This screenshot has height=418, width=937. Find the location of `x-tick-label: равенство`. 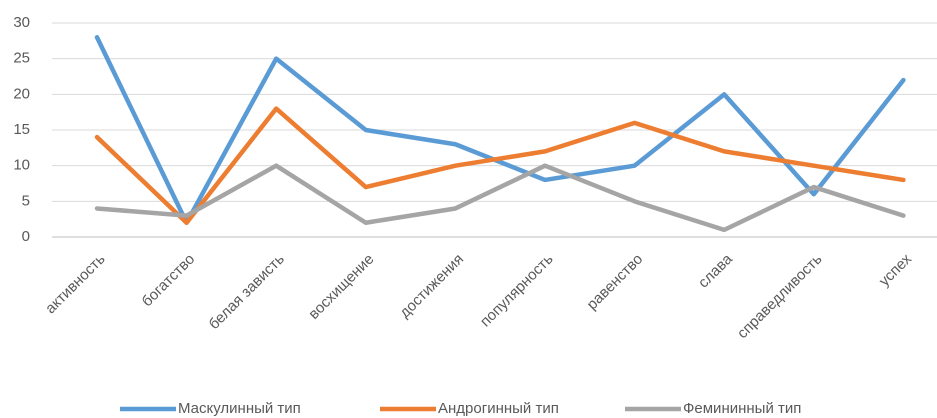

x-tick-label: равенство is located at coordinates (615, 282).